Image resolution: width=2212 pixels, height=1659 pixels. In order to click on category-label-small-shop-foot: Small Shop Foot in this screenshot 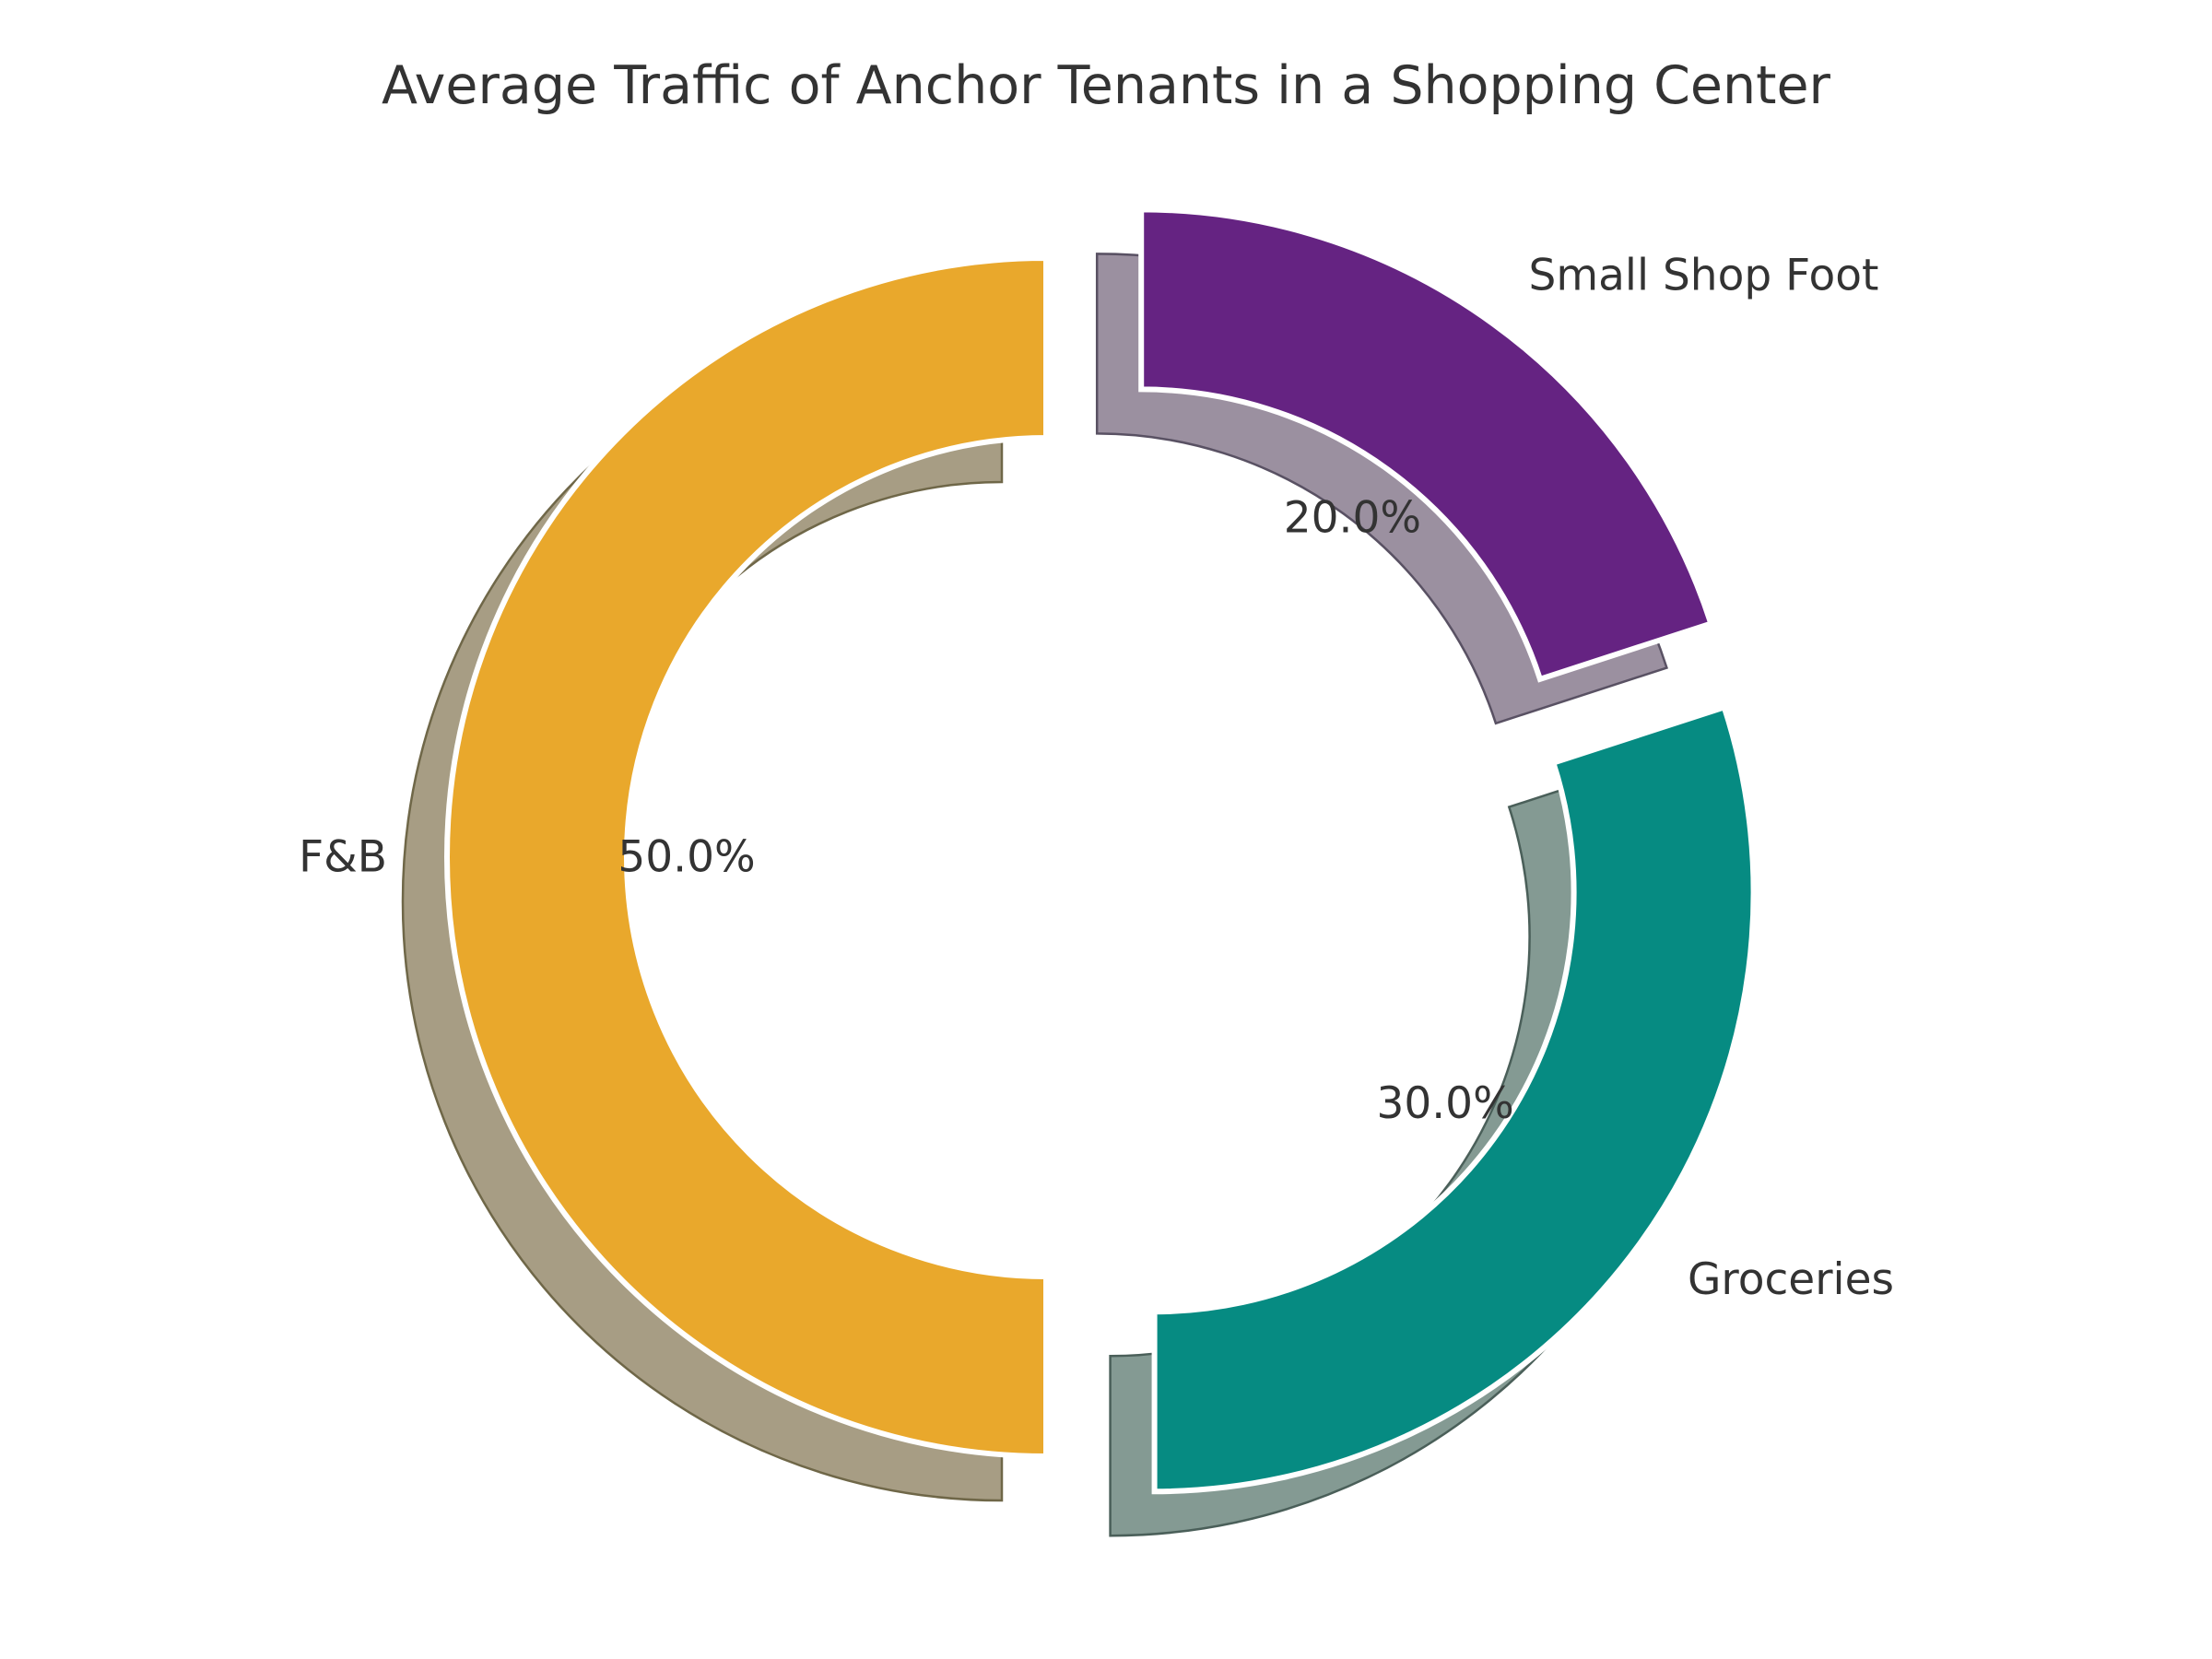, I will do `click(1704, 276)`.